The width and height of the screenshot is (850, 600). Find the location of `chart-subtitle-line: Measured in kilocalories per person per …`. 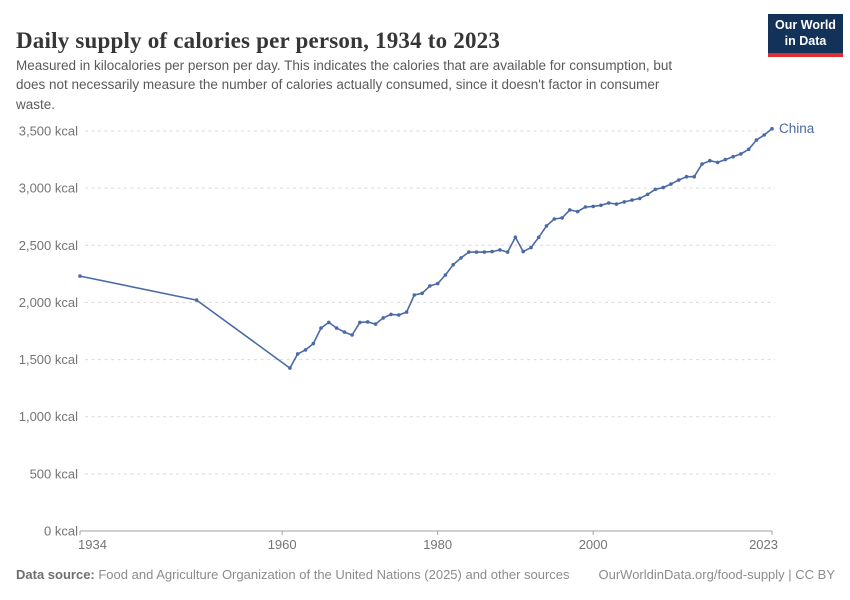

chart-subtitle-line: Measured in kilocalories per person per … is located at coordinates (344, 65).